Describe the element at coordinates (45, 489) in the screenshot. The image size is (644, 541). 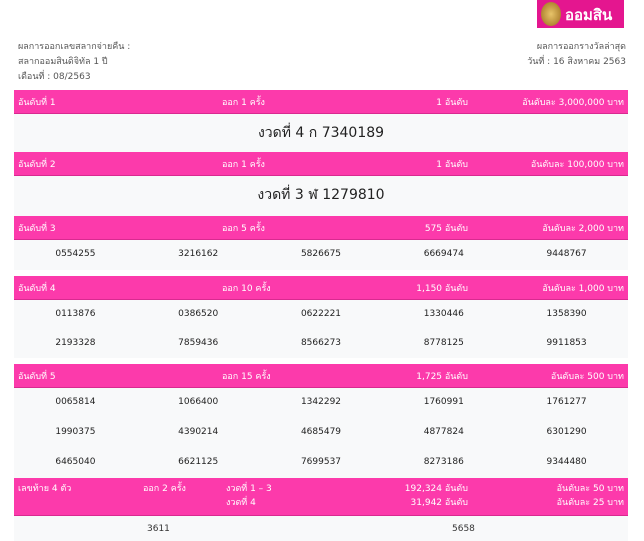
I see `prize-rank: เลขท้าย 4 ตัว` at that location.